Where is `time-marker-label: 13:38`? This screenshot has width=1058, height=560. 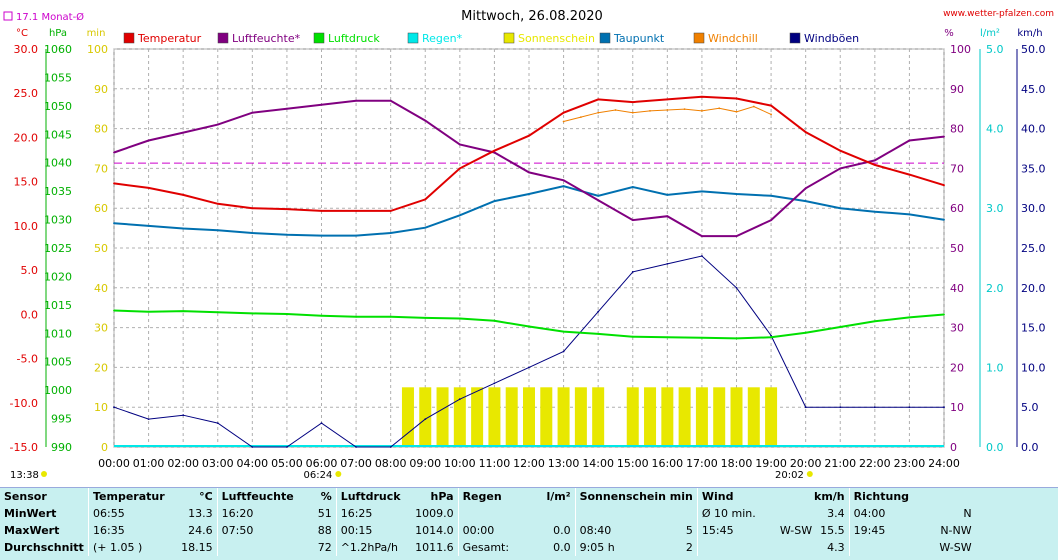
time-marker-label: 13:38 is located at coordinates (24, 475).